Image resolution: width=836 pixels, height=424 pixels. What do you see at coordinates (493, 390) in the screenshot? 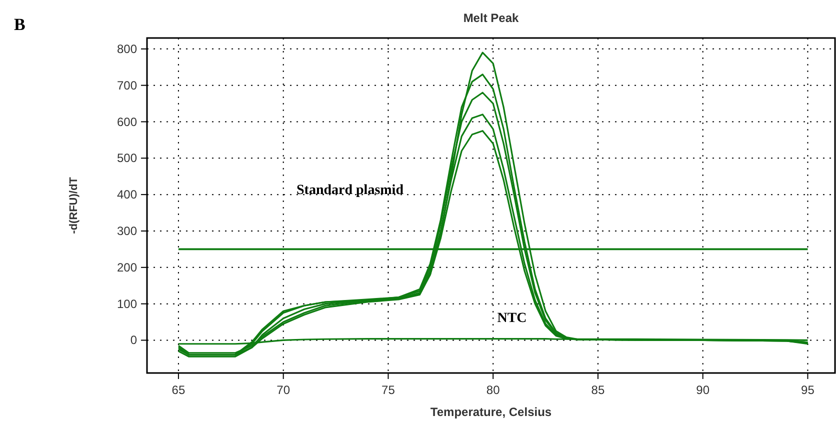
I see `x-tick-label: 80` at bounding box center [493, 390].